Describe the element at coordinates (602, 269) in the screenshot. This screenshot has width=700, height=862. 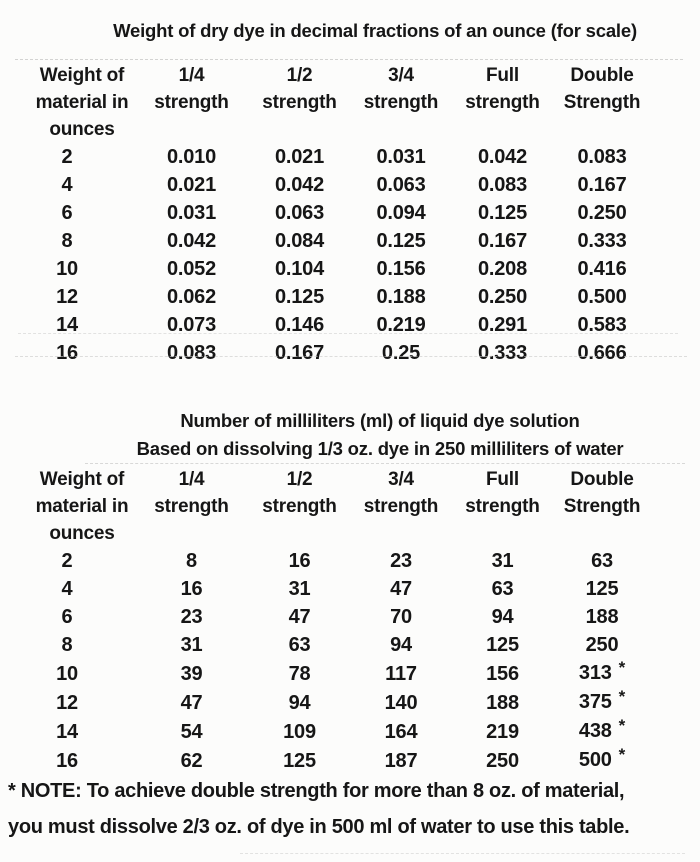
I see `table-cell: 0.416` at that location.